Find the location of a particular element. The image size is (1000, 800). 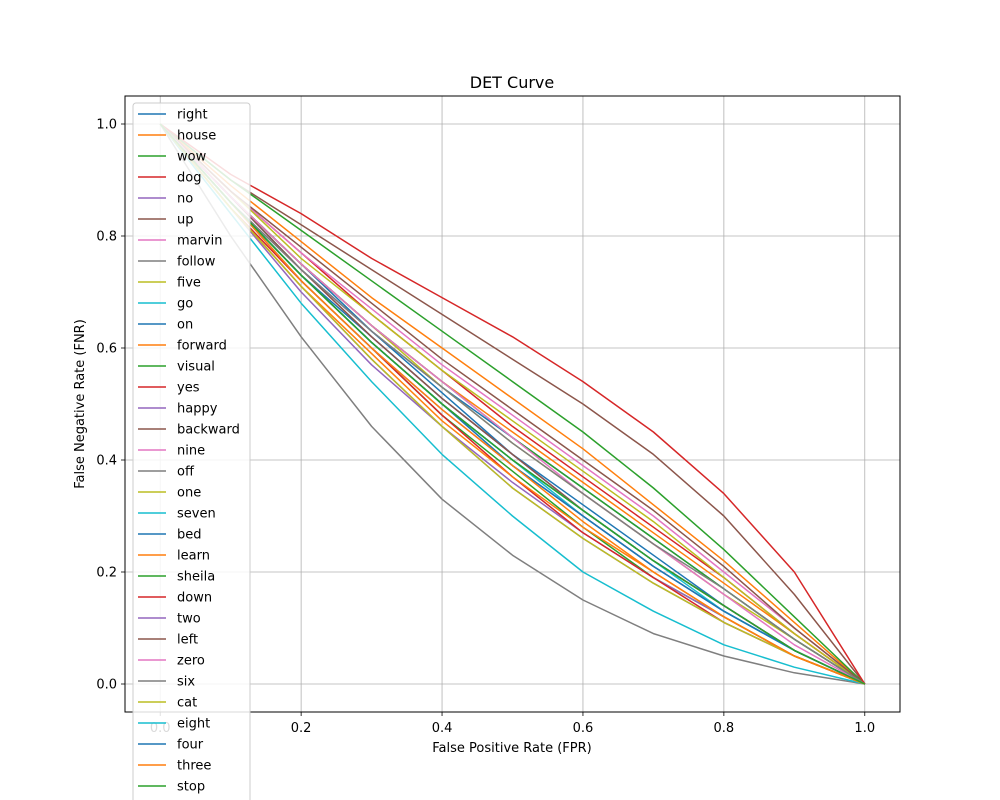

legend-label-nine: nine is located at coordinates (191, 451).